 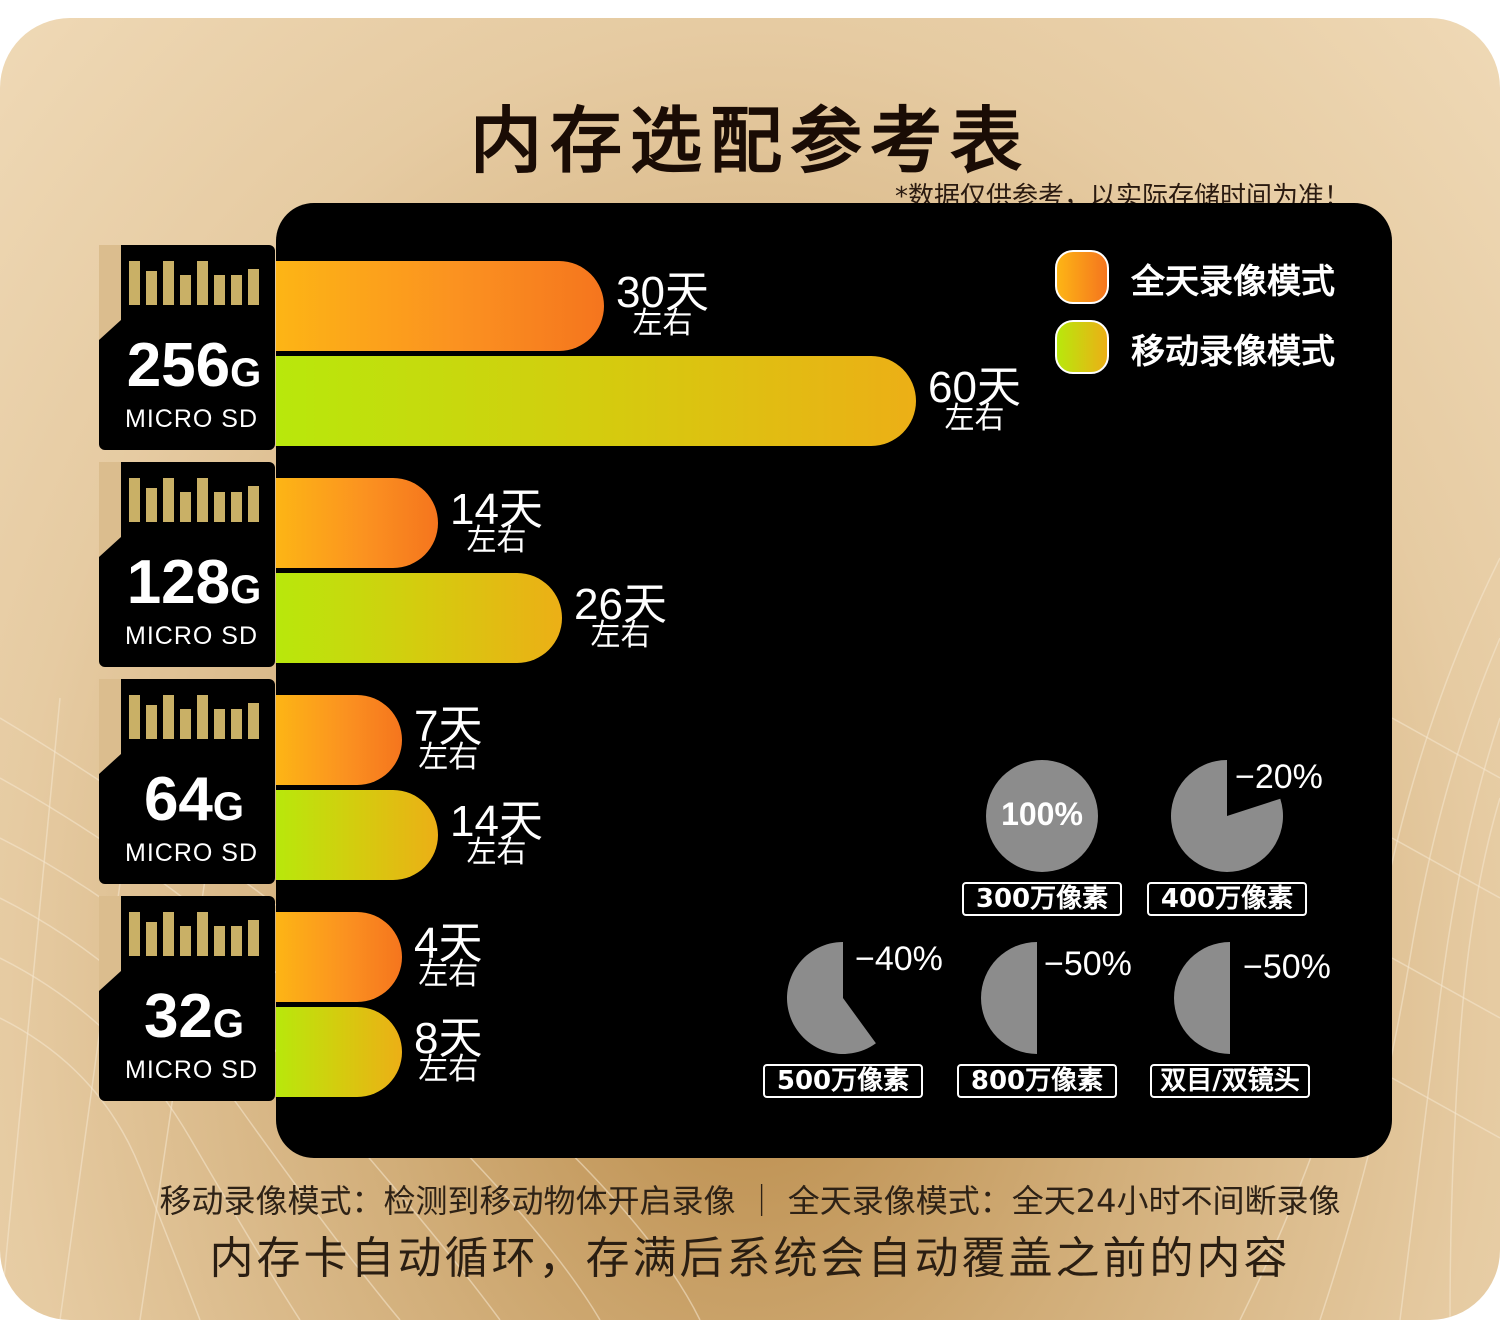 I want to click on pie-resolution-label: 400万像素, so click(x=1227, y=899).